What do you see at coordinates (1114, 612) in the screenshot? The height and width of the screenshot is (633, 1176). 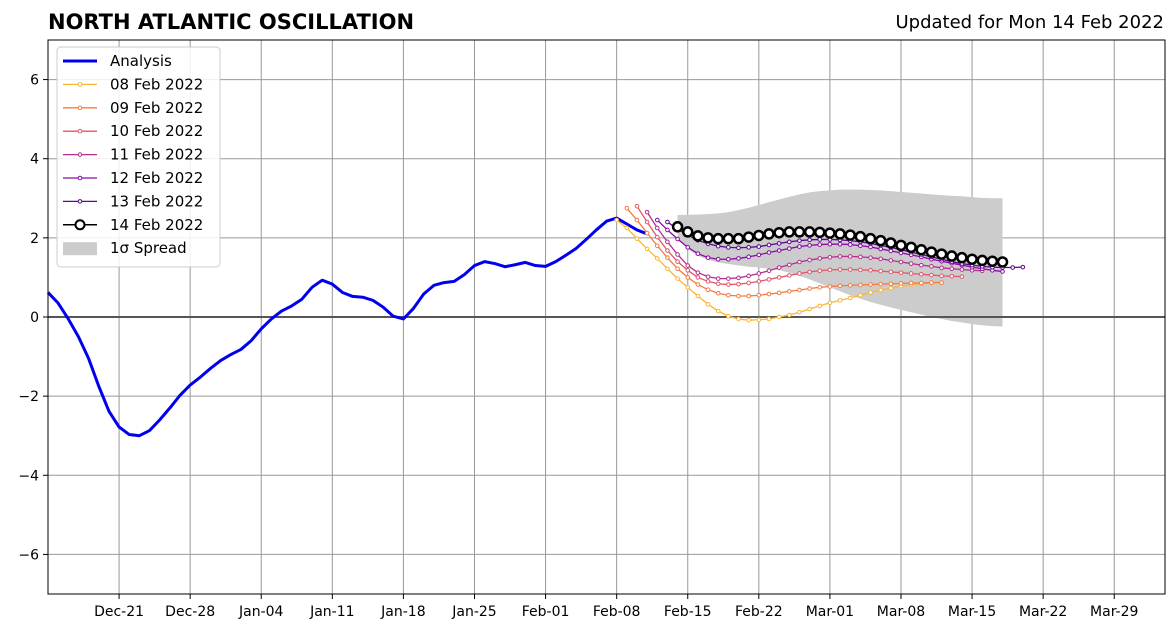 I see `x-tick-label: Mar-29` at bounding box center [1114, 612].